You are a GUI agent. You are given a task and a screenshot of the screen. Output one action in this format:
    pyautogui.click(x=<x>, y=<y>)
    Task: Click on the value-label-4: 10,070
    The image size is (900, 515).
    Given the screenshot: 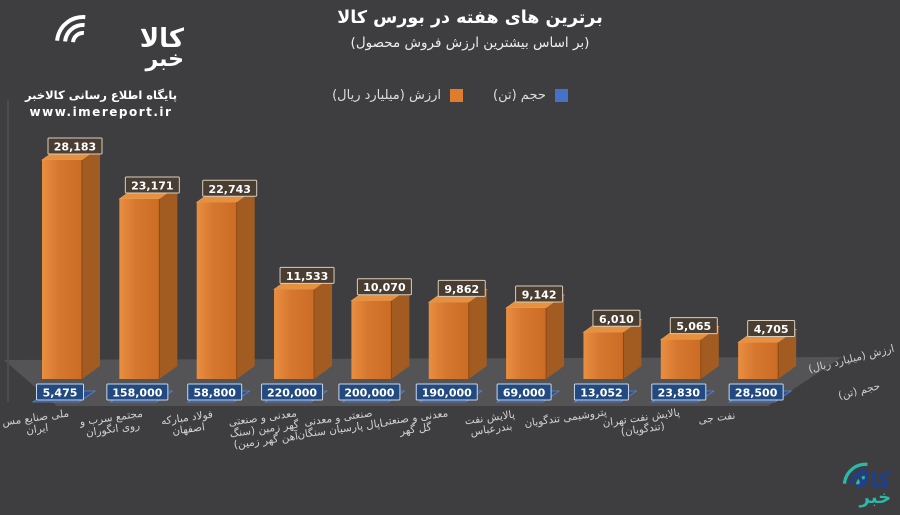 What is the action you would take?
    pyautogui.click(x=384, y=287)
    